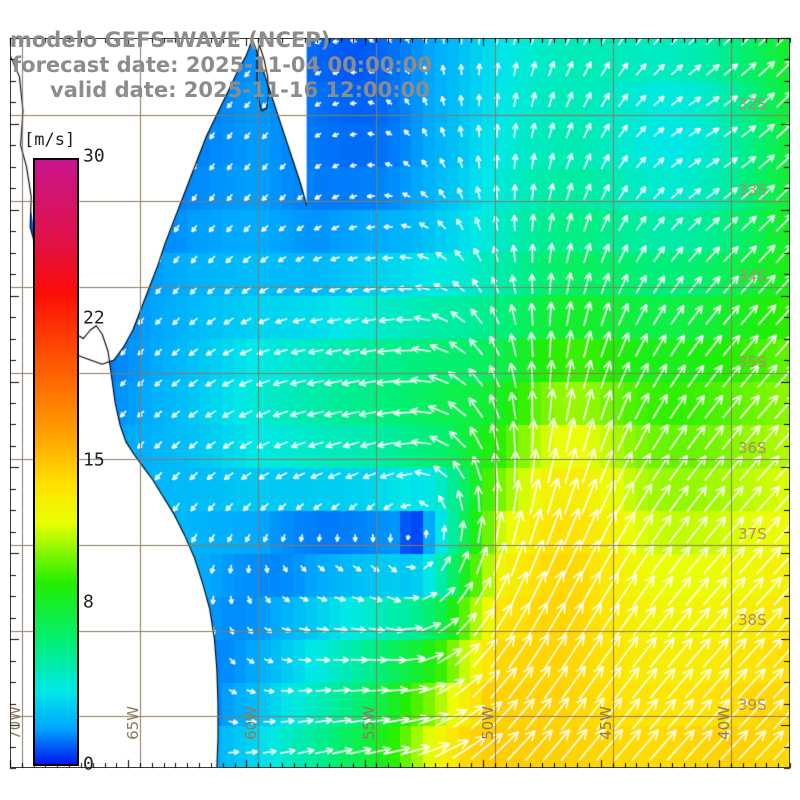 Image resolution: width=800 pixels, height=800 pixels. Describe the element at coordinates (88, 764) in the screenshot. I see `colorbar-tick-0: 0` at that location.